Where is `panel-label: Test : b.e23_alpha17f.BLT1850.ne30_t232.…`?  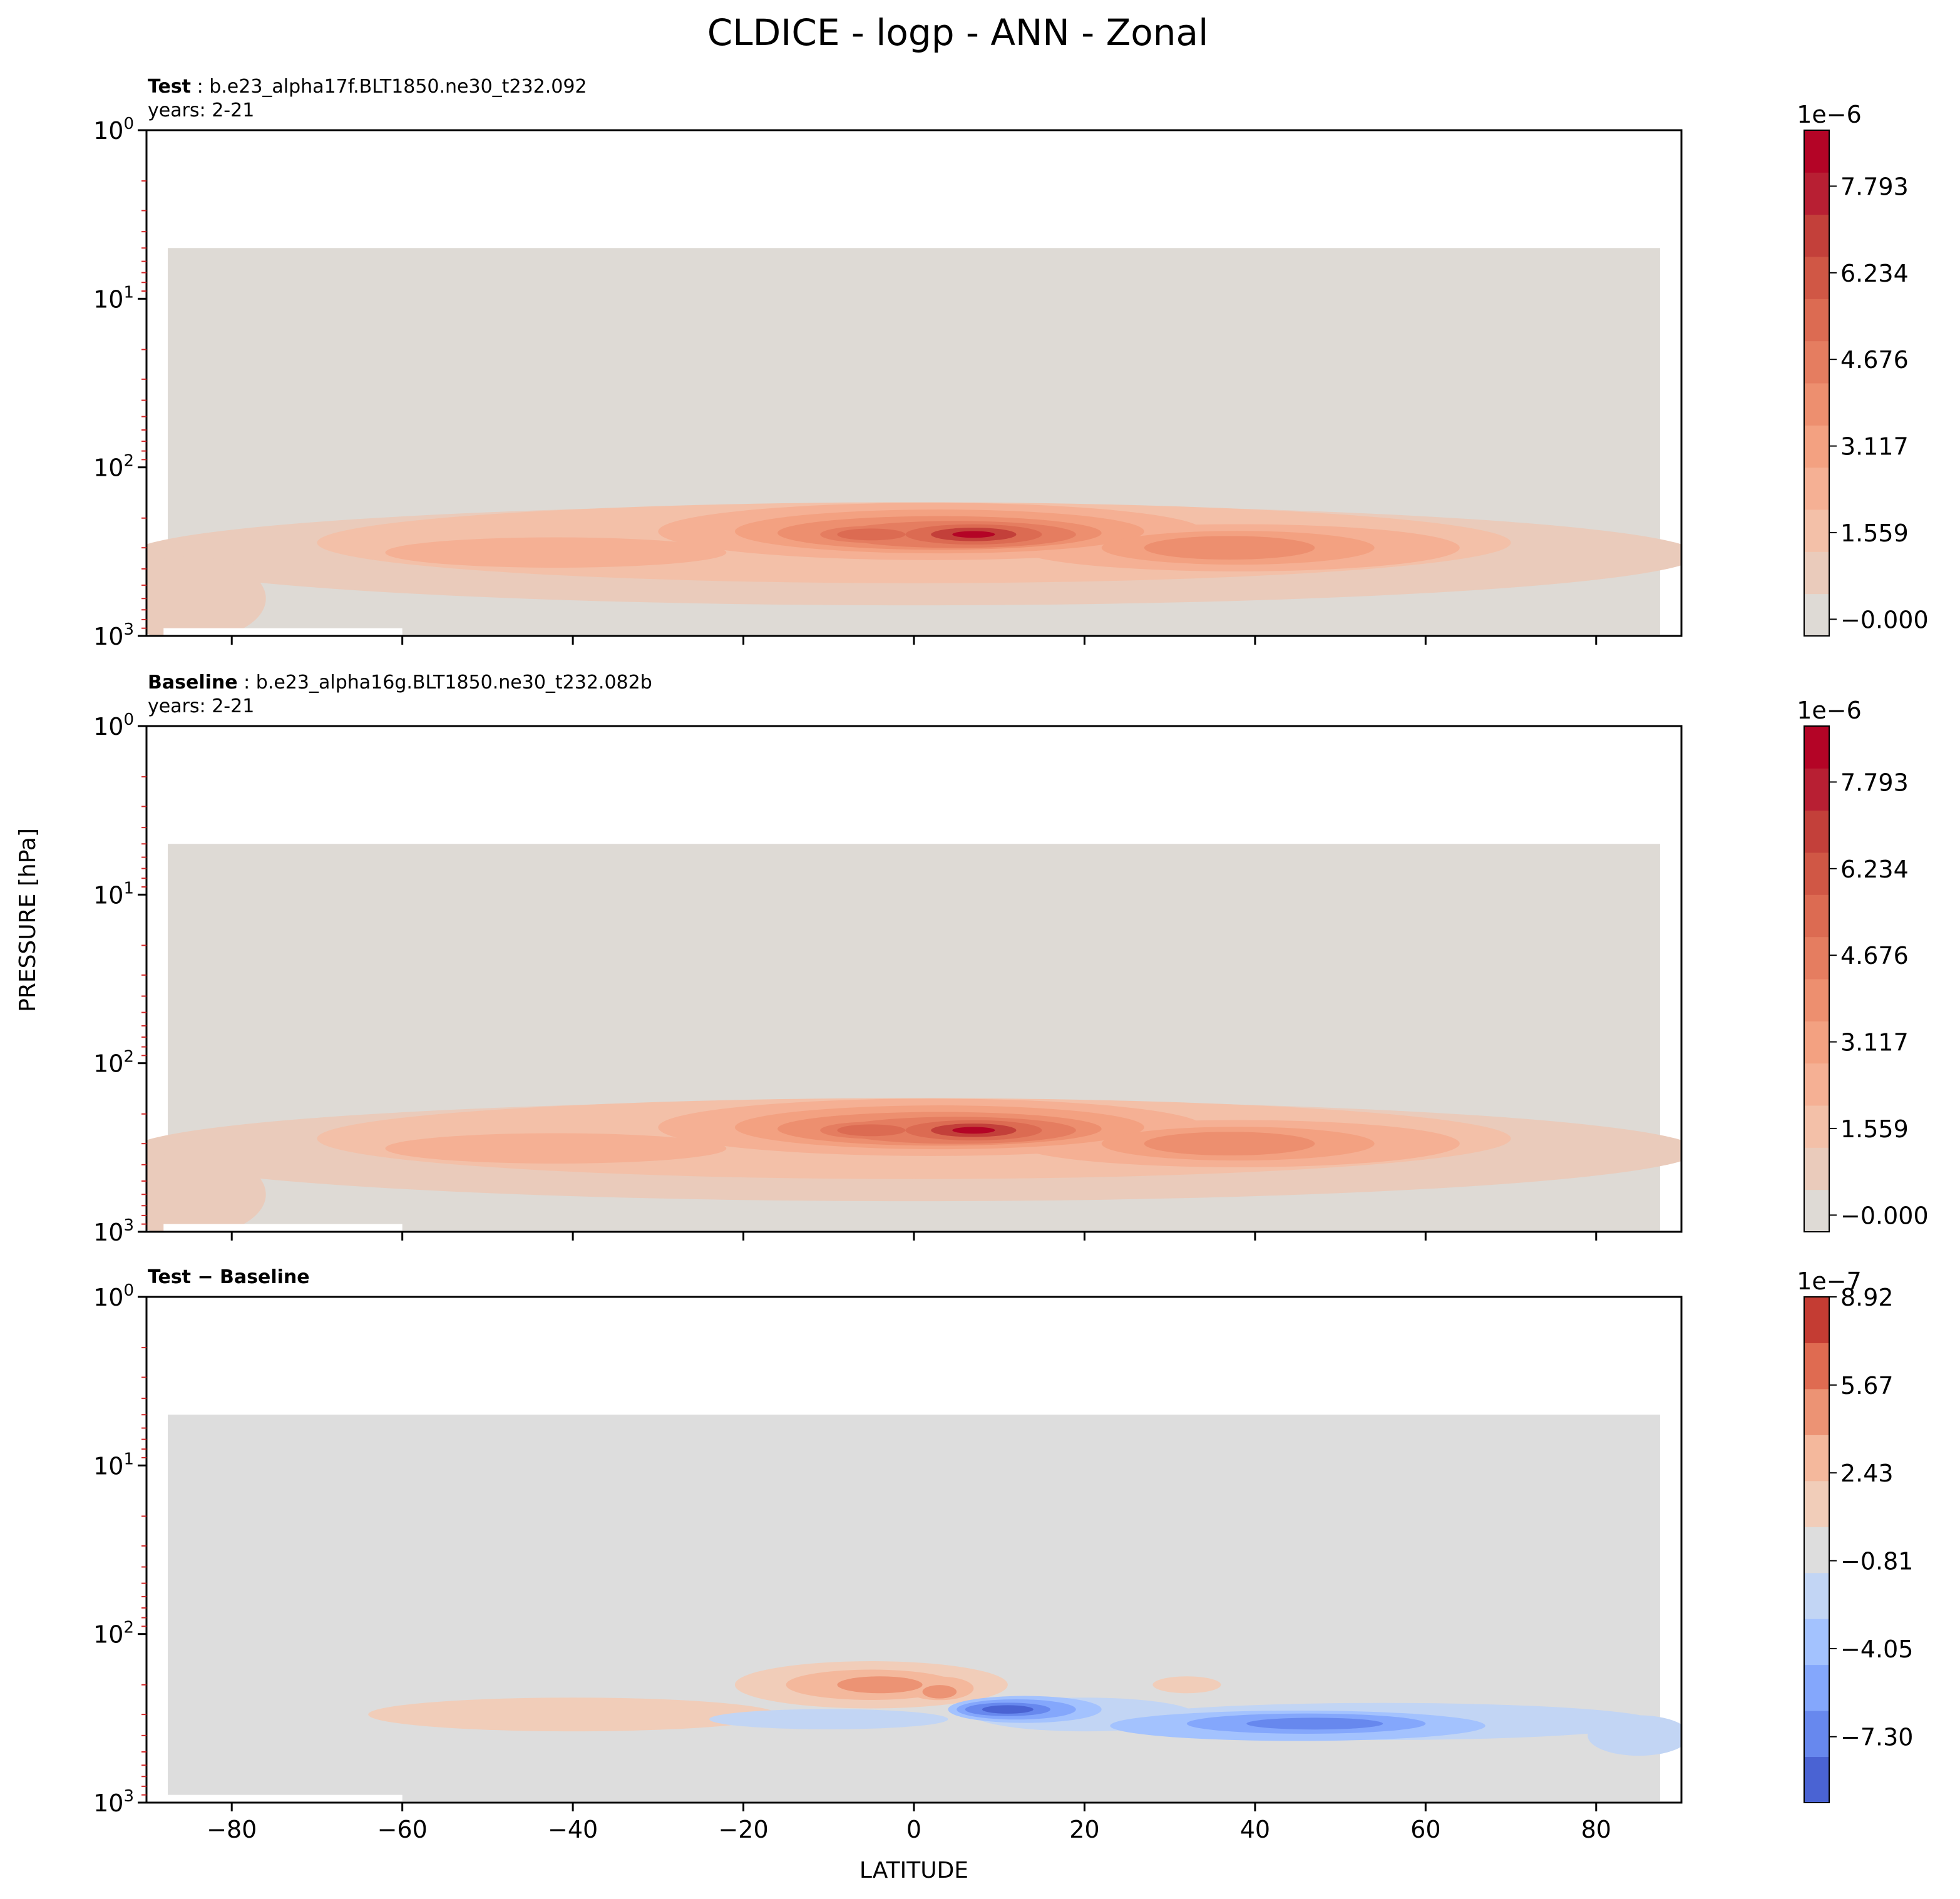 panel-label: Test : b.e23_alpha17f.BLT1850.ne30_t232.… is located at coordinates (367, 87).